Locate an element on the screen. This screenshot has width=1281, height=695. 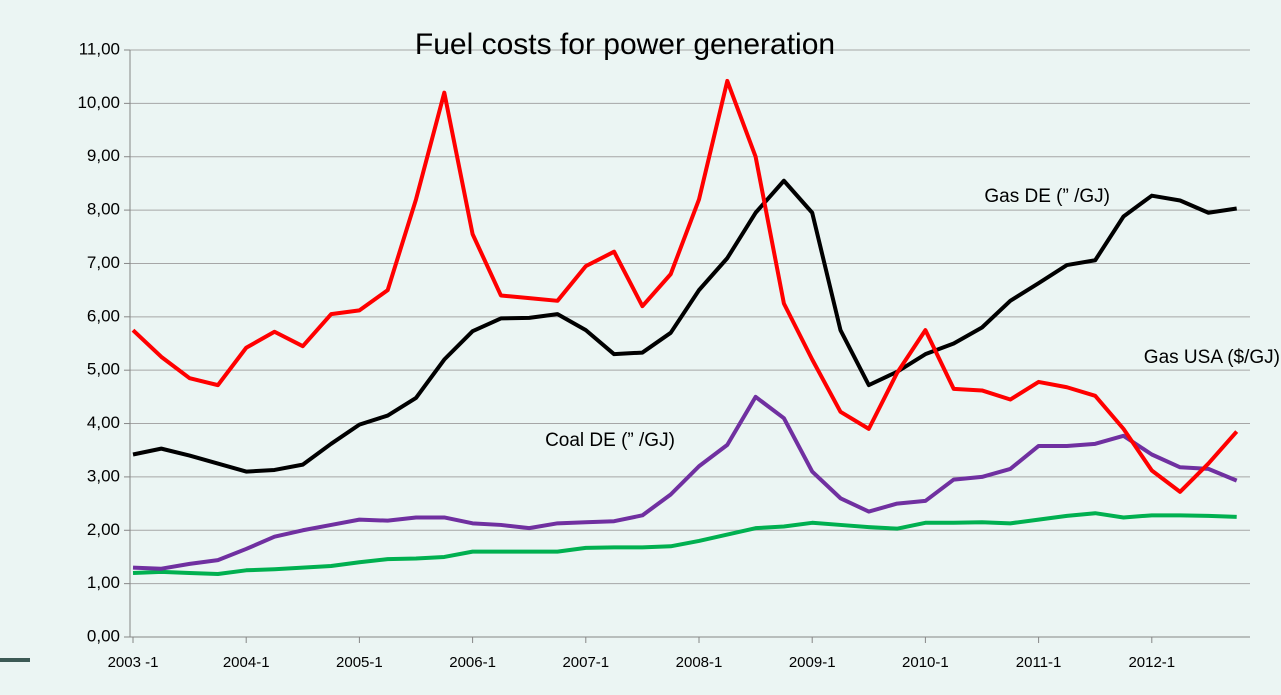
series-label: Gas DE (” /GJ) is located at coordinates (1047, 196).